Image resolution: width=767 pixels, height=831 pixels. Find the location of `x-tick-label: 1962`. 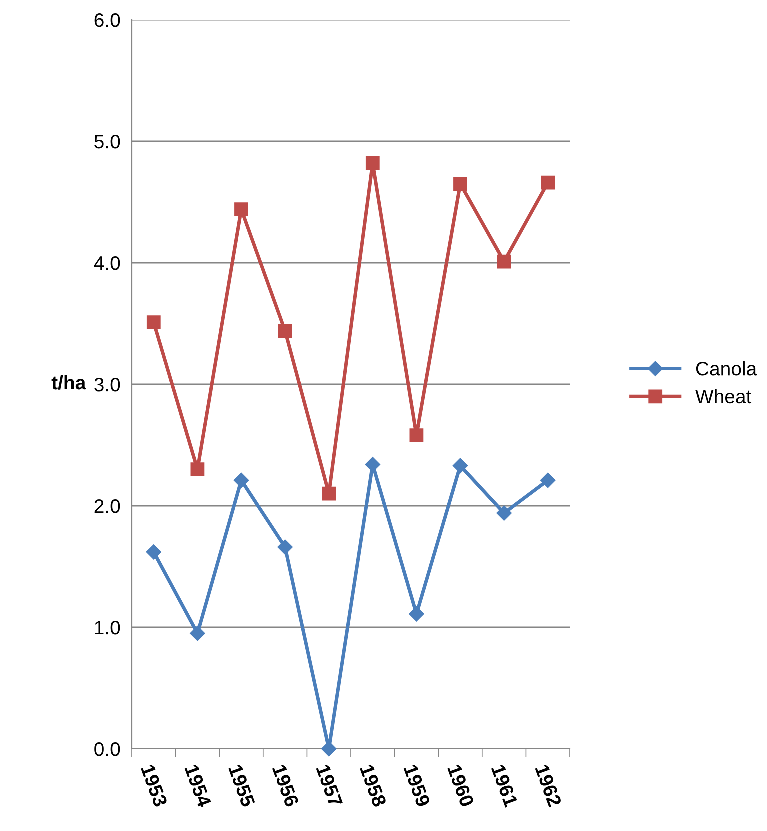

x-tick-label: 1962 is located at coordinates (548, 786).